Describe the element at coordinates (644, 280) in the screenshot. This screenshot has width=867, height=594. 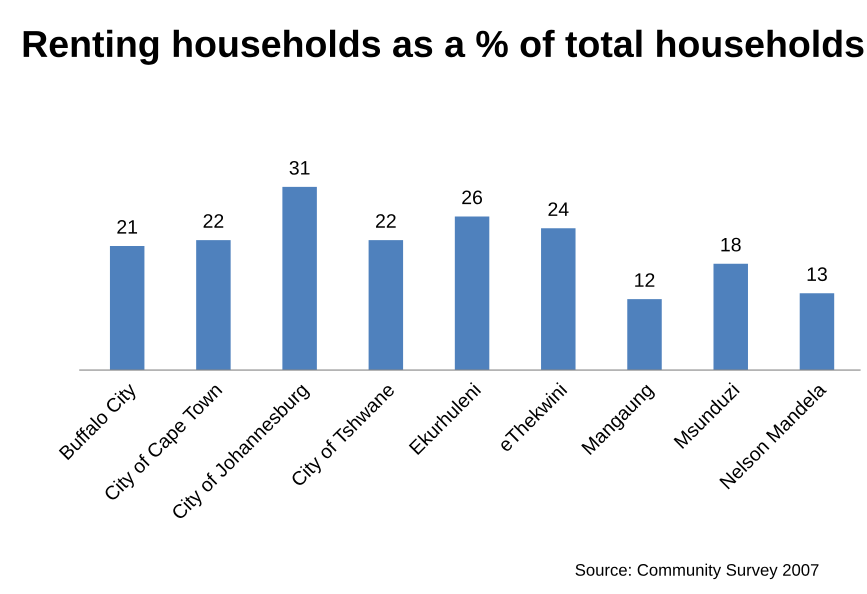
I see `data-label: 12` at that location.